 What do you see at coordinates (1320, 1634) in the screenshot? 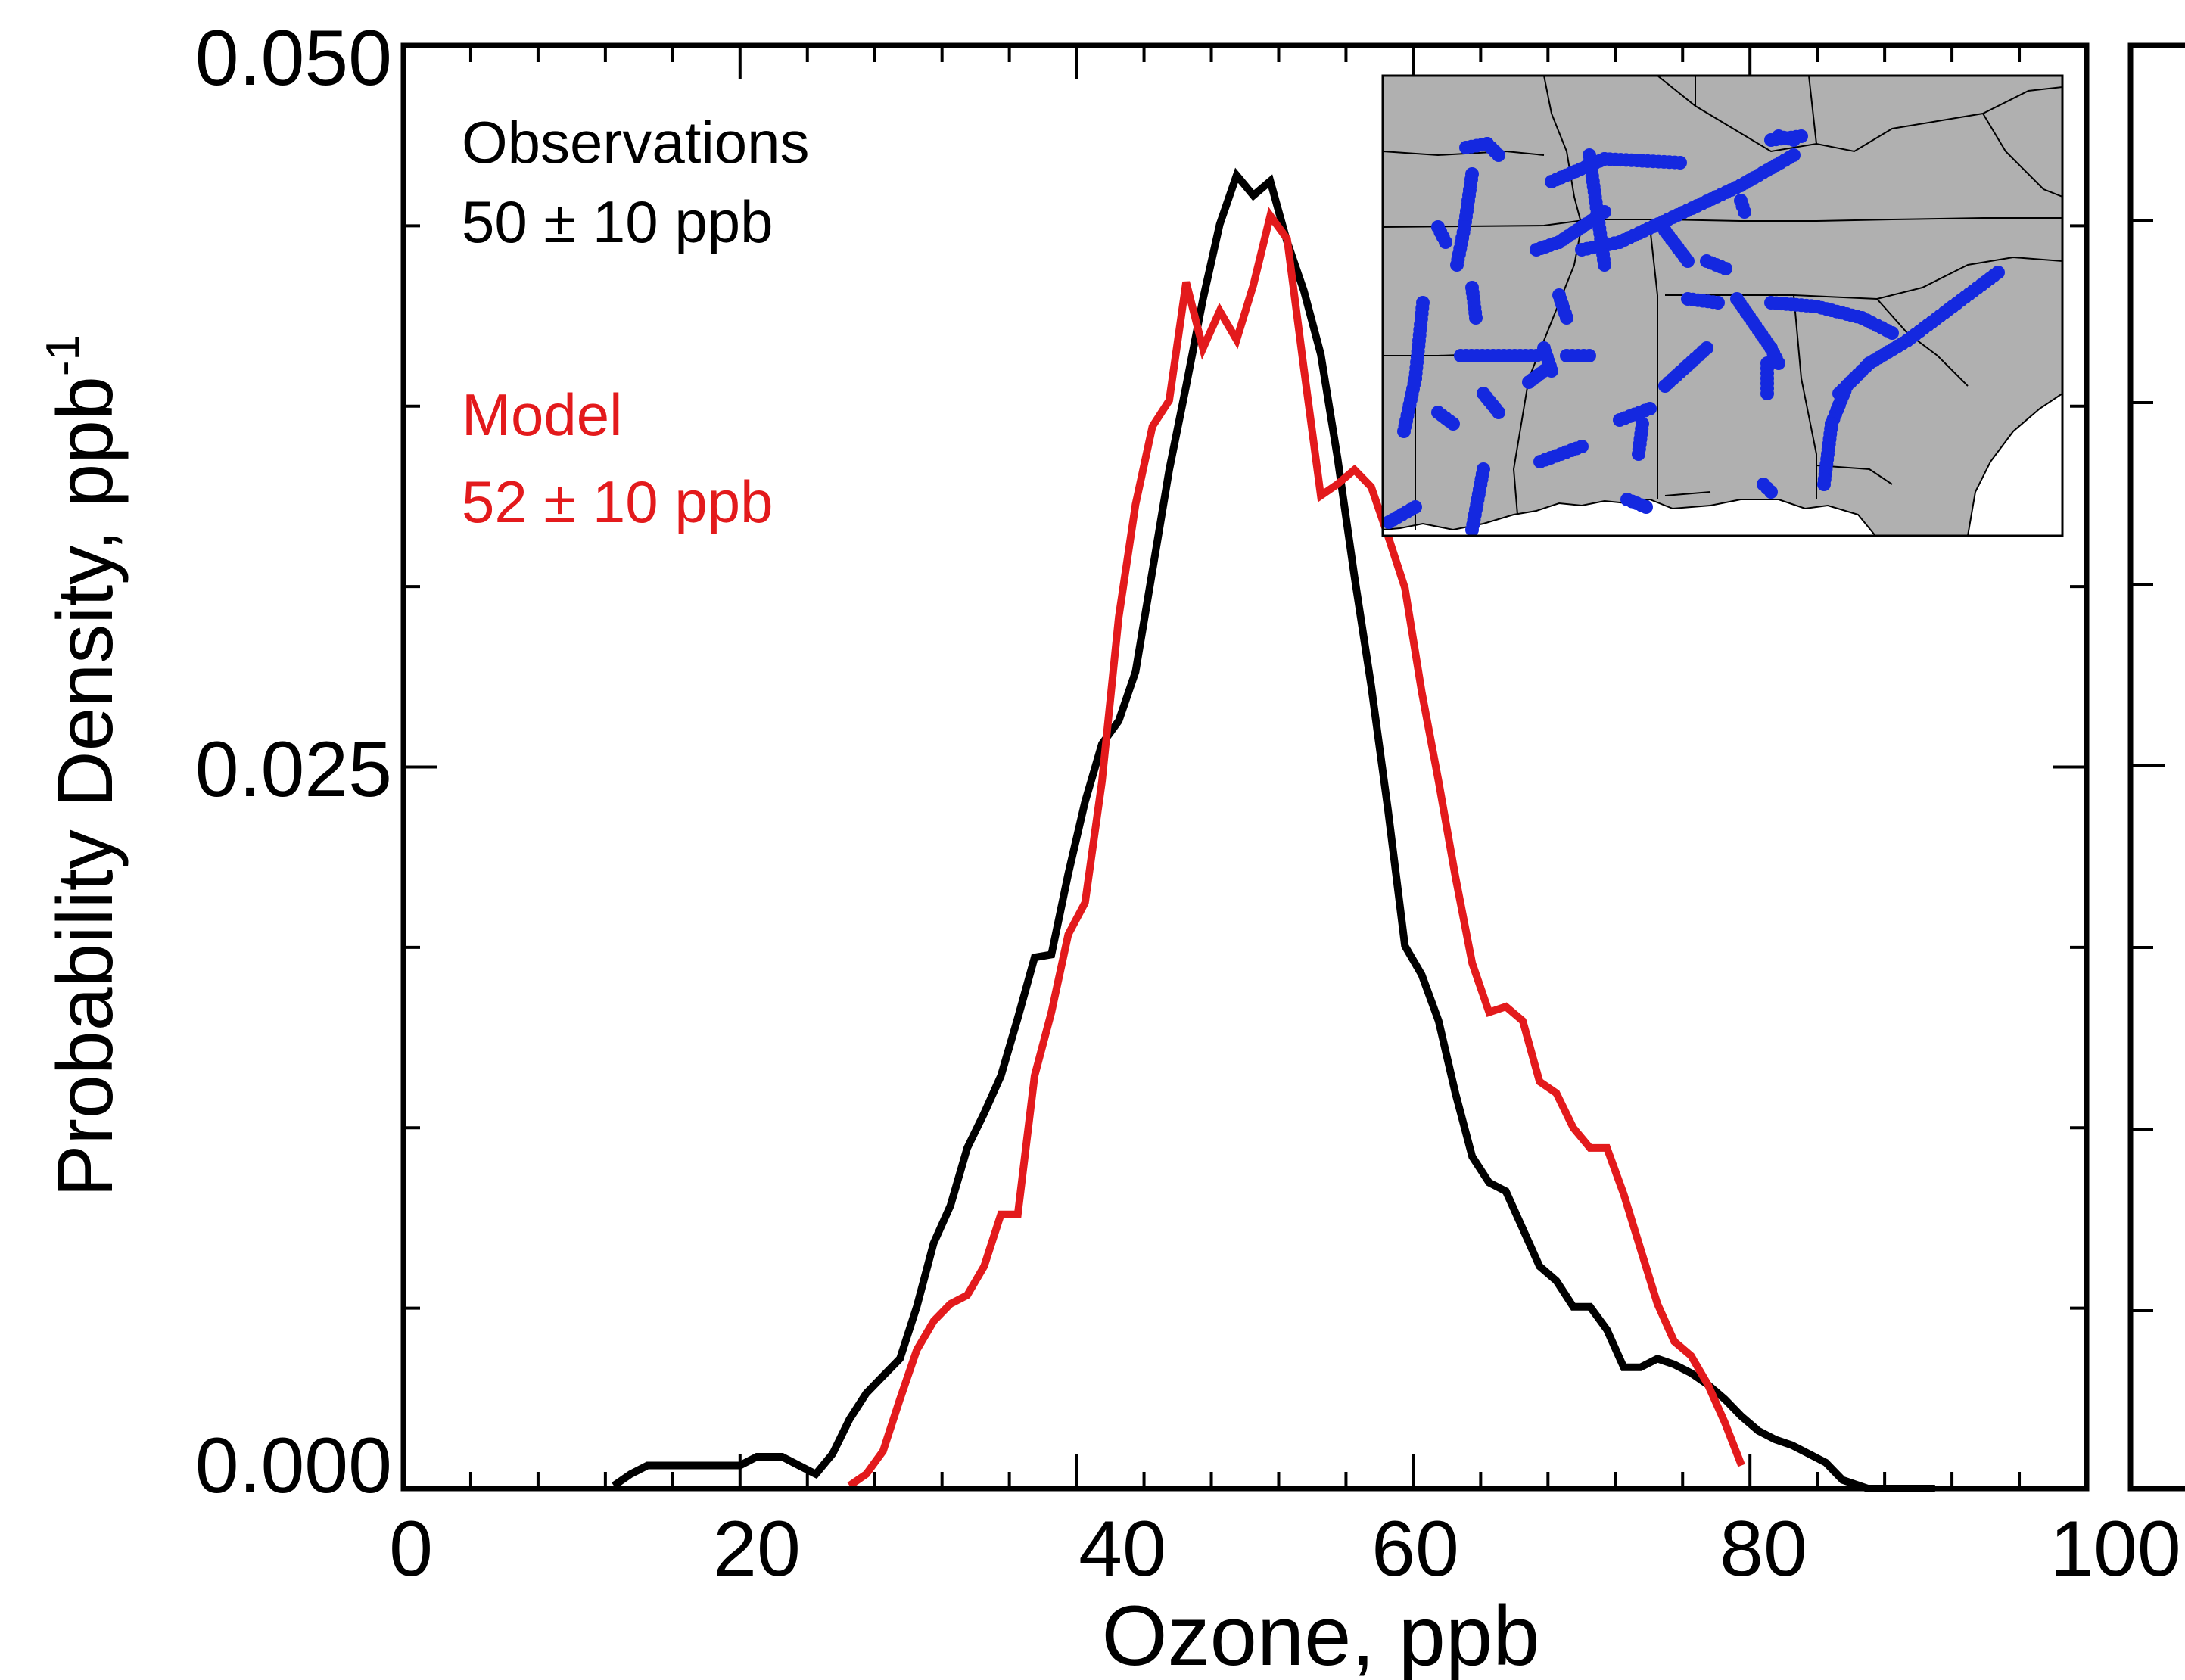
I see `x-axis-label: Ozone, ppb` at bounding box center [1320, 1634].